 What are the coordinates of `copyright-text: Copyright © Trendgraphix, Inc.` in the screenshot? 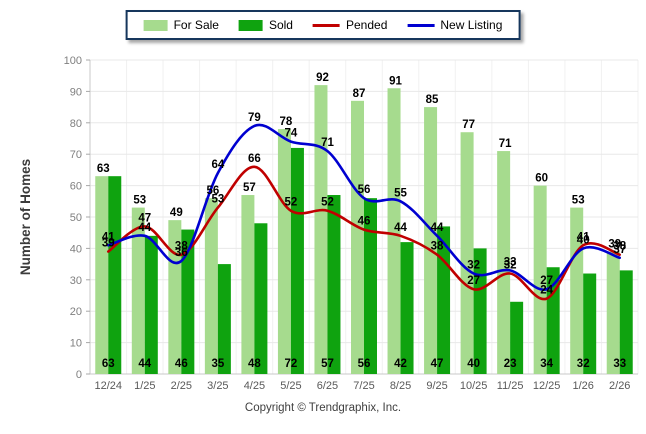 It's located at (323, 408).